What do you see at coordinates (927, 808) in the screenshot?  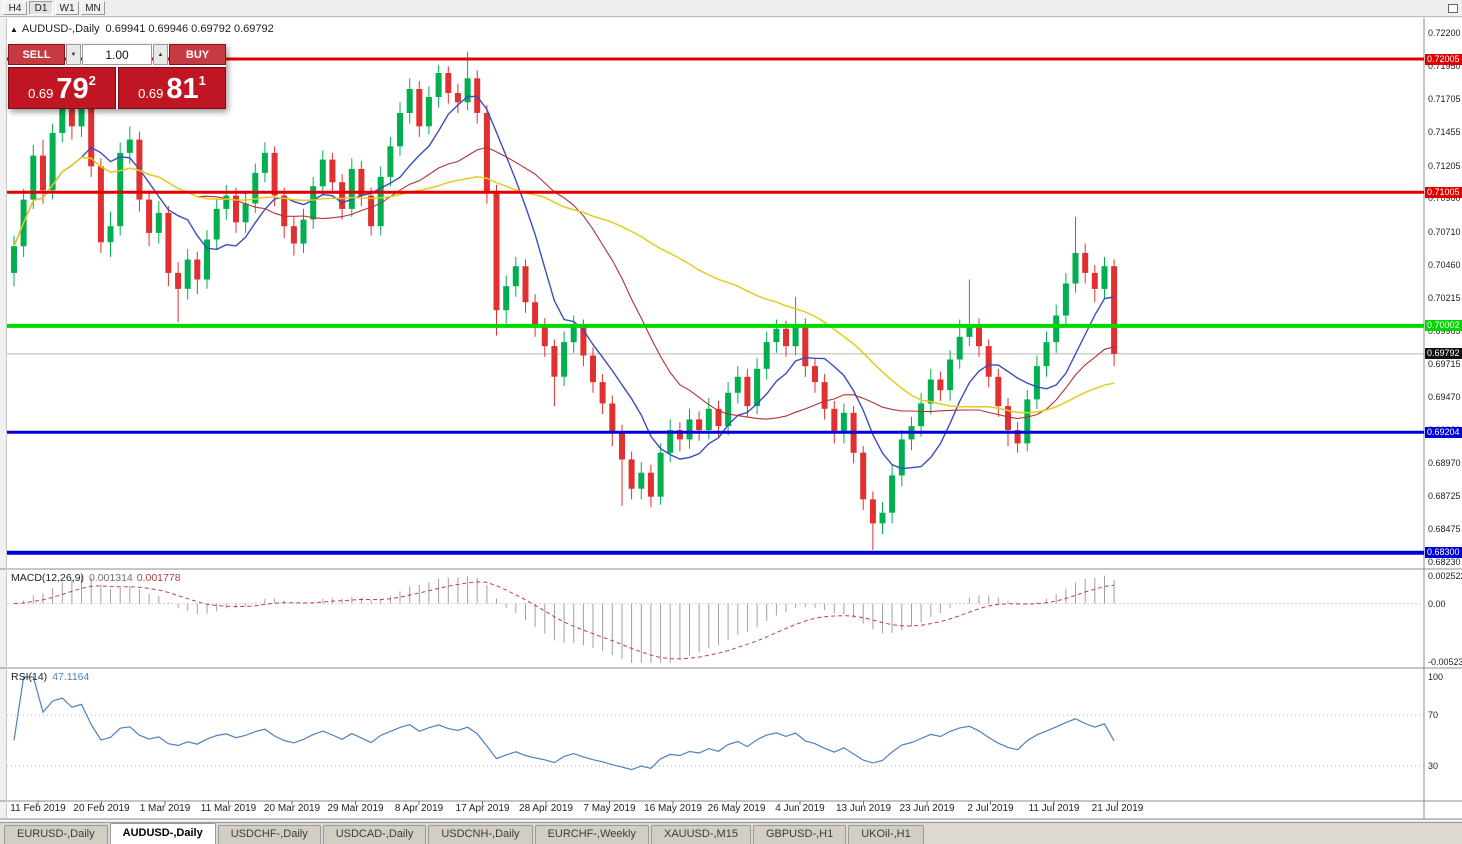 I see `date-axis-label: 23 Jun 2019` at bounding box center [927, 808].